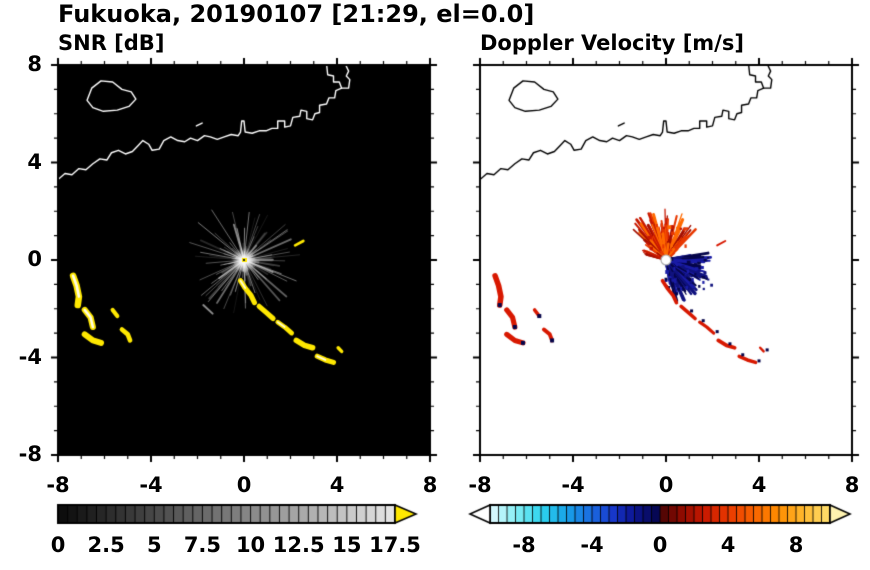 This screenshot has width=870, height=570. I want to click on snr-x-tick-label: -4, so click(151, 485).